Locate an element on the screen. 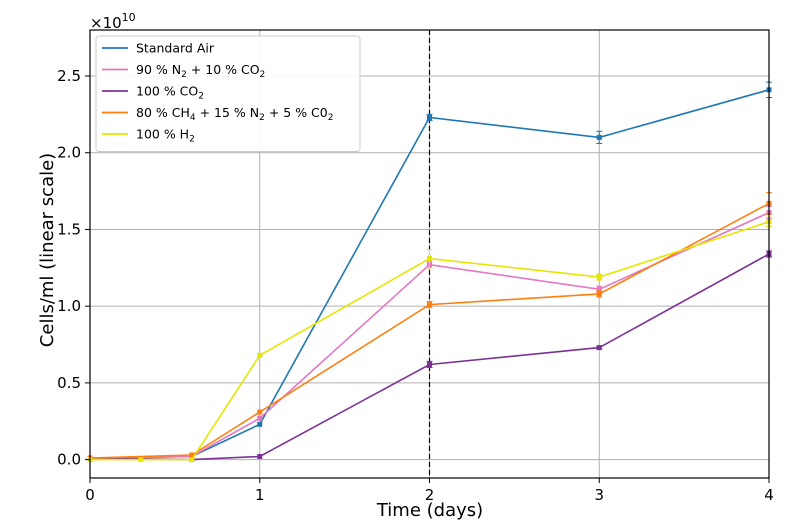  y-tick-label-4: 2.0 is located at coordinates (69, 153).